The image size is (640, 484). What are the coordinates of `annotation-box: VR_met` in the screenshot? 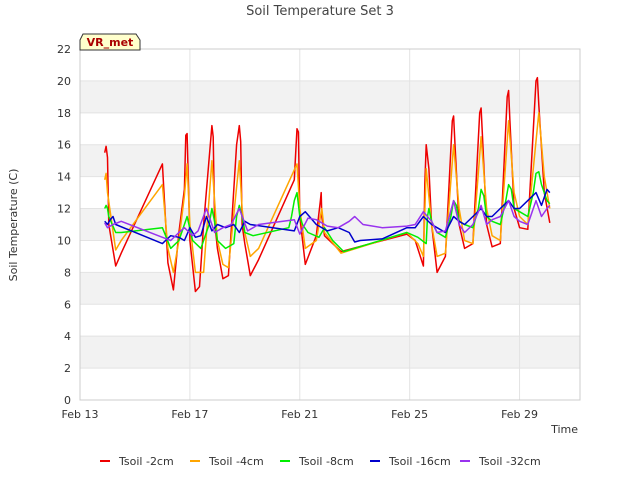 It's located at (110, 42).